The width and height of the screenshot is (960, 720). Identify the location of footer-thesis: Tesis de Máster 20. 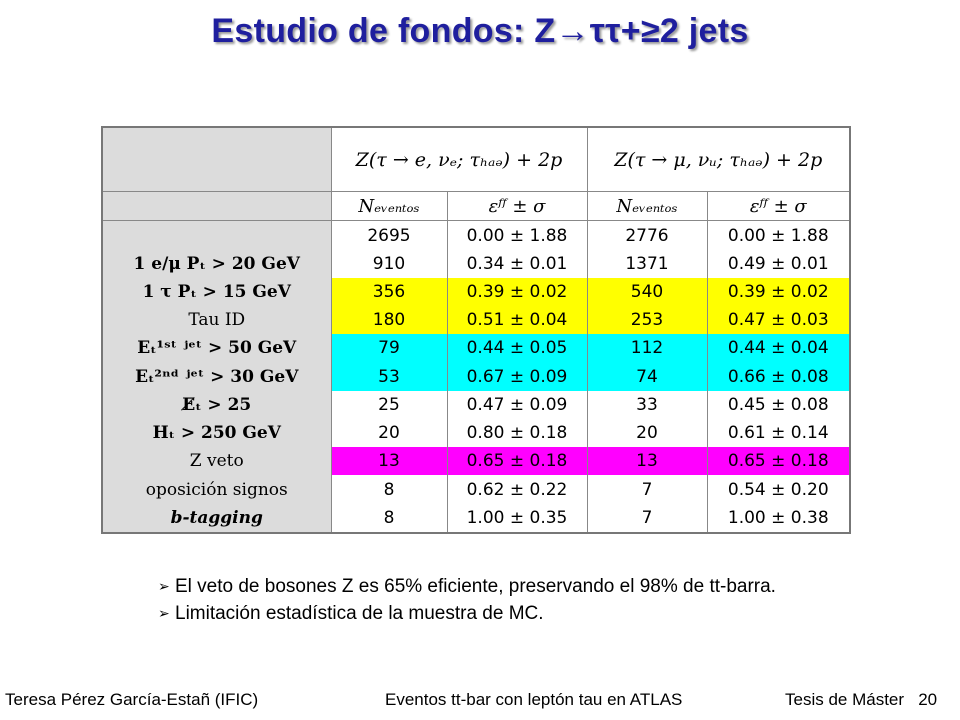
(861, 700).